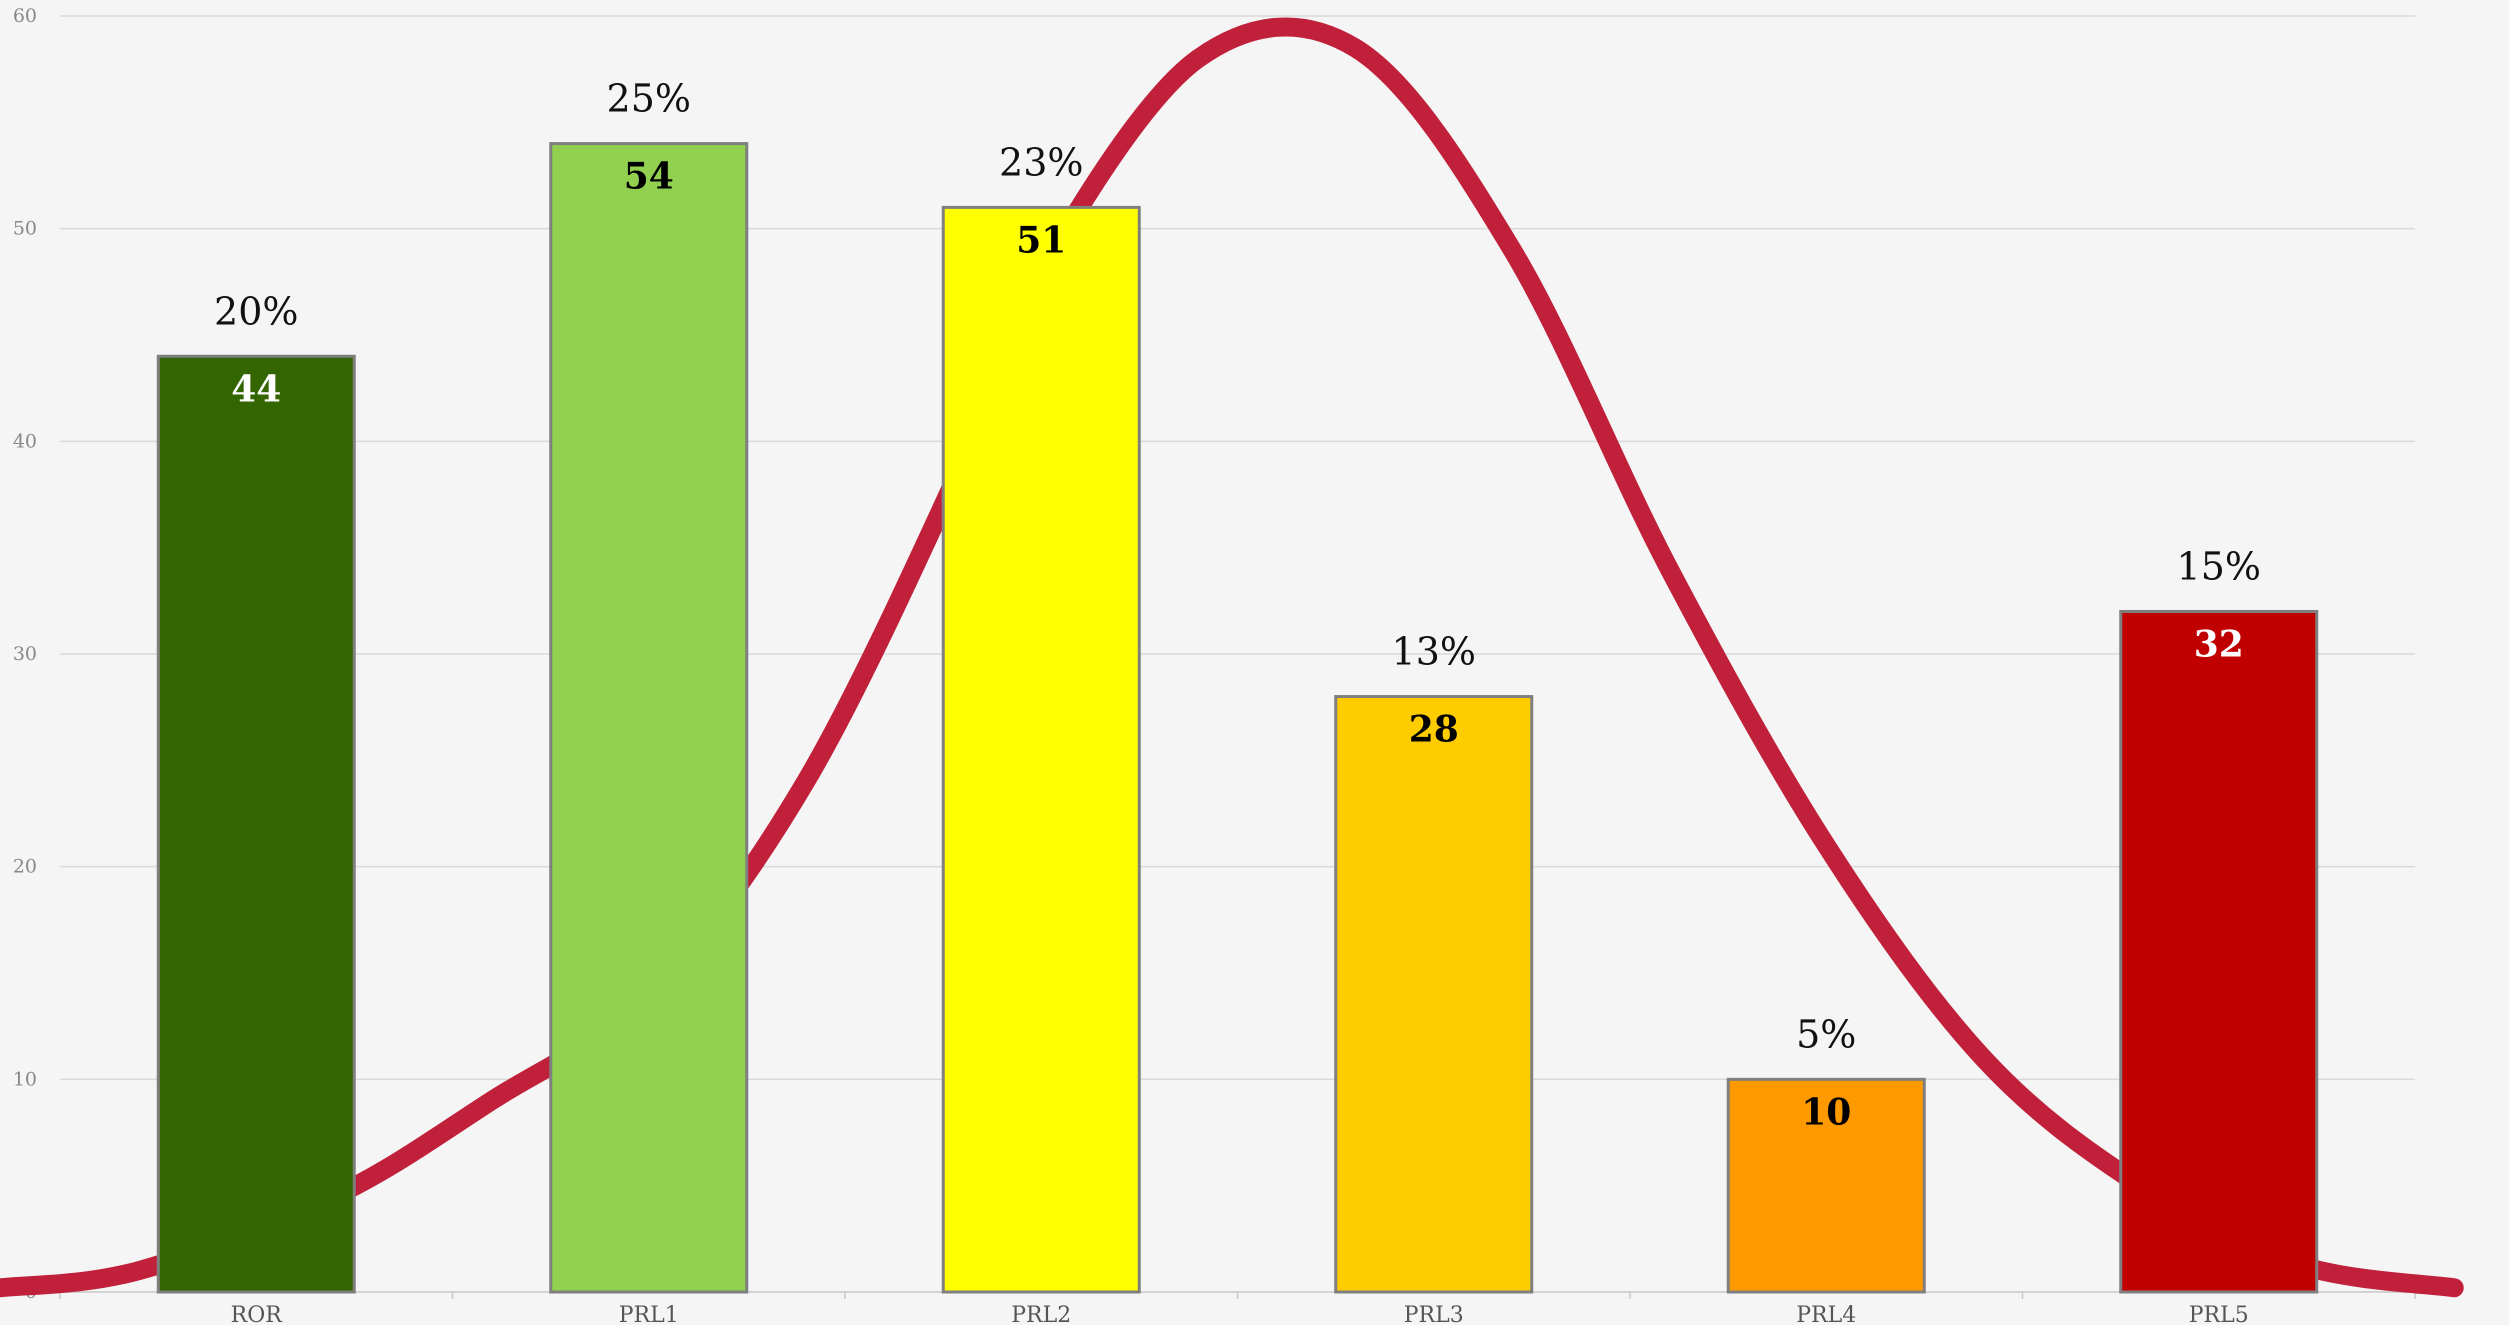  I want to click on bar-percent-label: 13%, so click(1434, 652).